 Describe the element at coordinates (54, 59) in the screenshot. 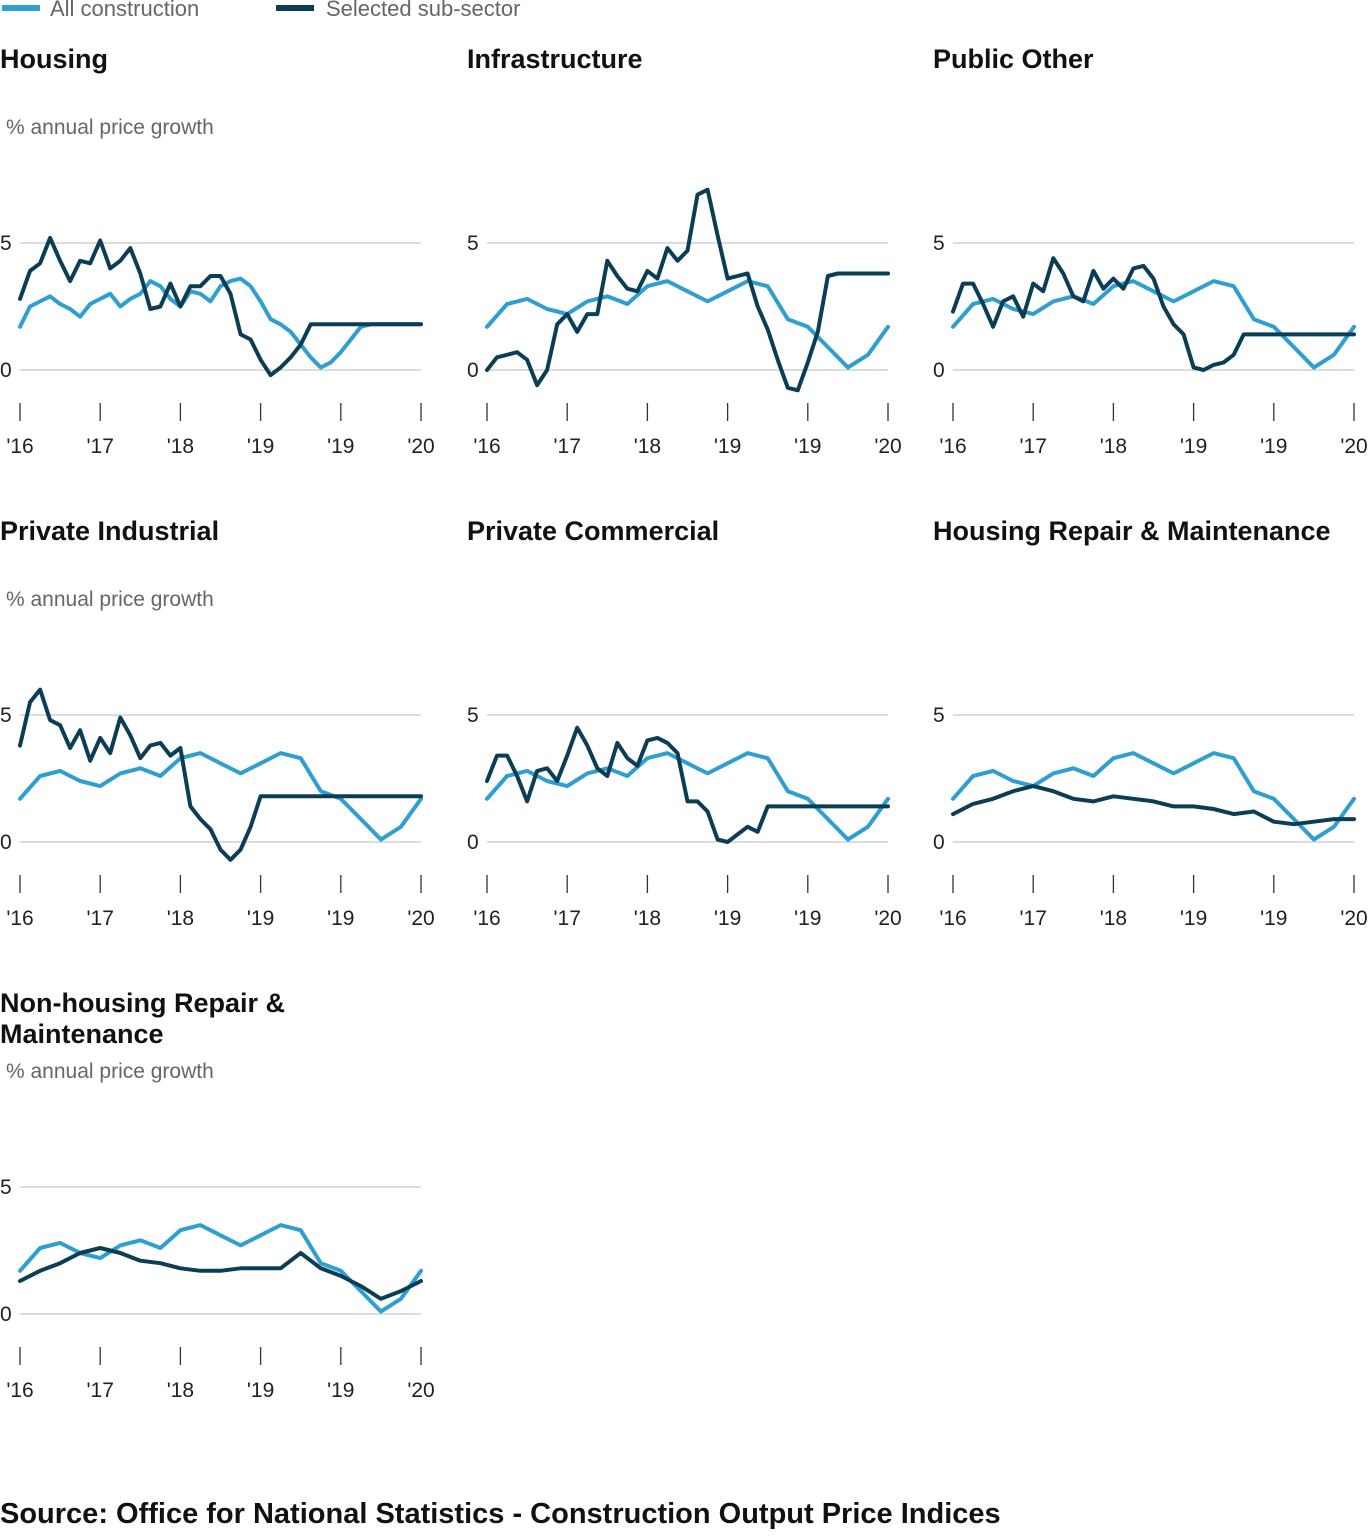

I see `panel-title: Housing` at that location.